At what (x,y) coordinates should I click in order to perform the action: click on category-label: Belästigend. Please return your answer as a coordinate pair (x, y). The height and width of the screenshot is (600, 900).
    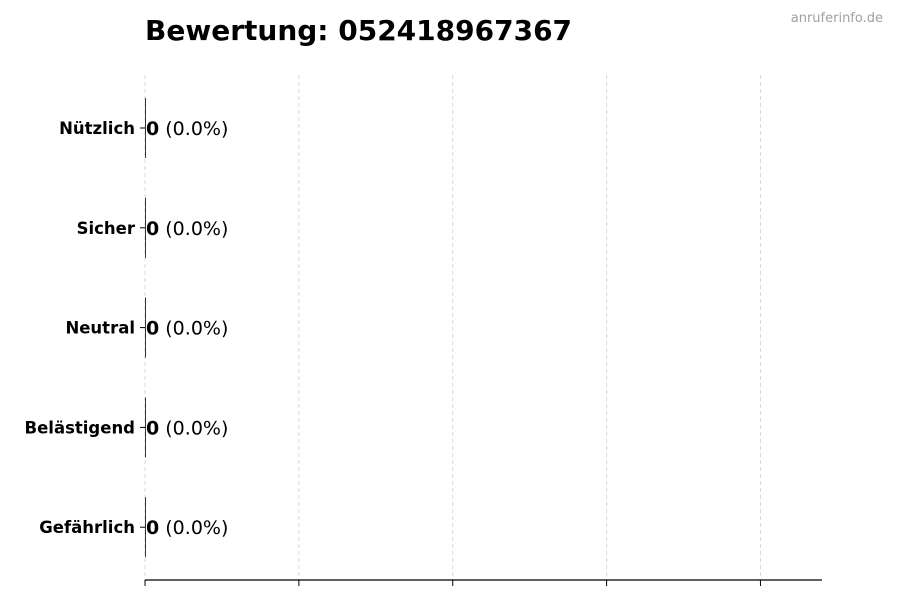
    Looking at the image, I should click on (80, 427).